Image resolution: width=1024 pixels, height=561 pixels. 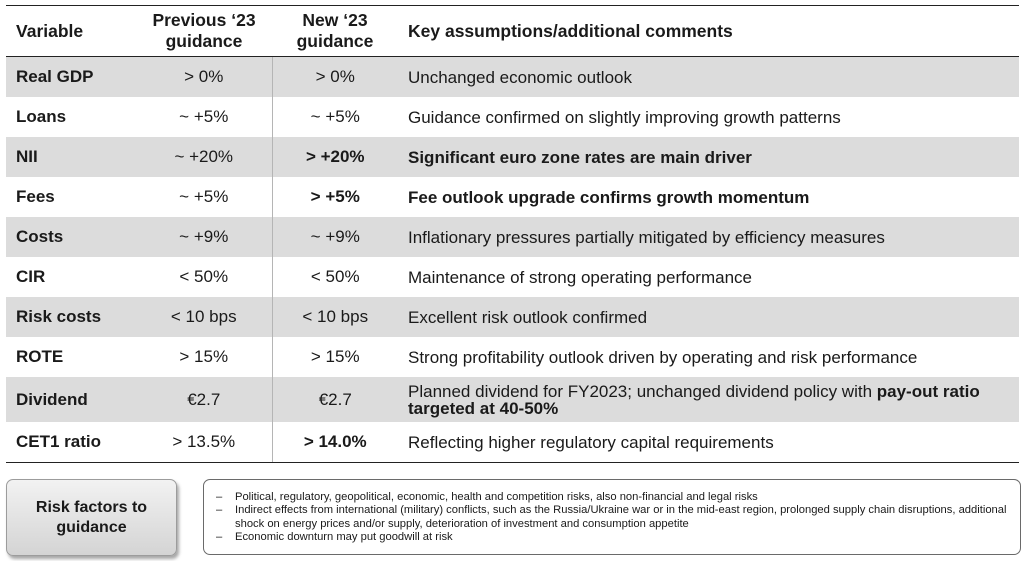 I want to click on previous-guidance-cell: > 0%, so click(x=204, y=76).